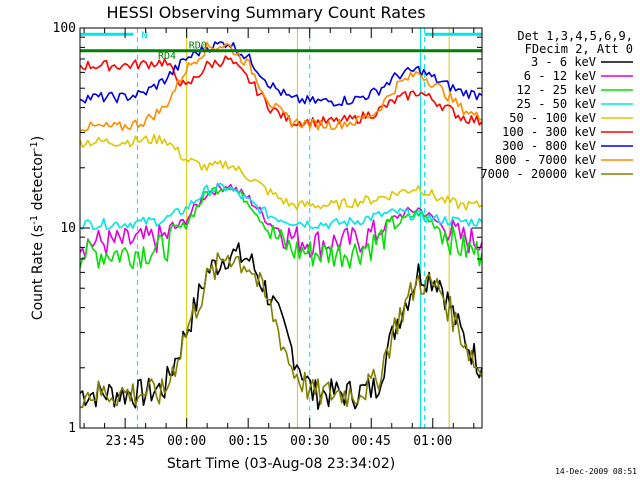 This screenshot has width=640, height=480. Describe the element at coordinates (552, 118) in the screenshot. I see `legend-label-4: 50 - 100 keV` at that location.